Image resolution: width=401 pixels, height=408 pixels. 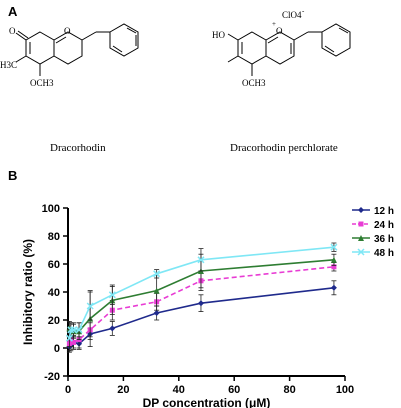 I want to click on counter-ion-label: ClO4, so click(x=292, y=15).